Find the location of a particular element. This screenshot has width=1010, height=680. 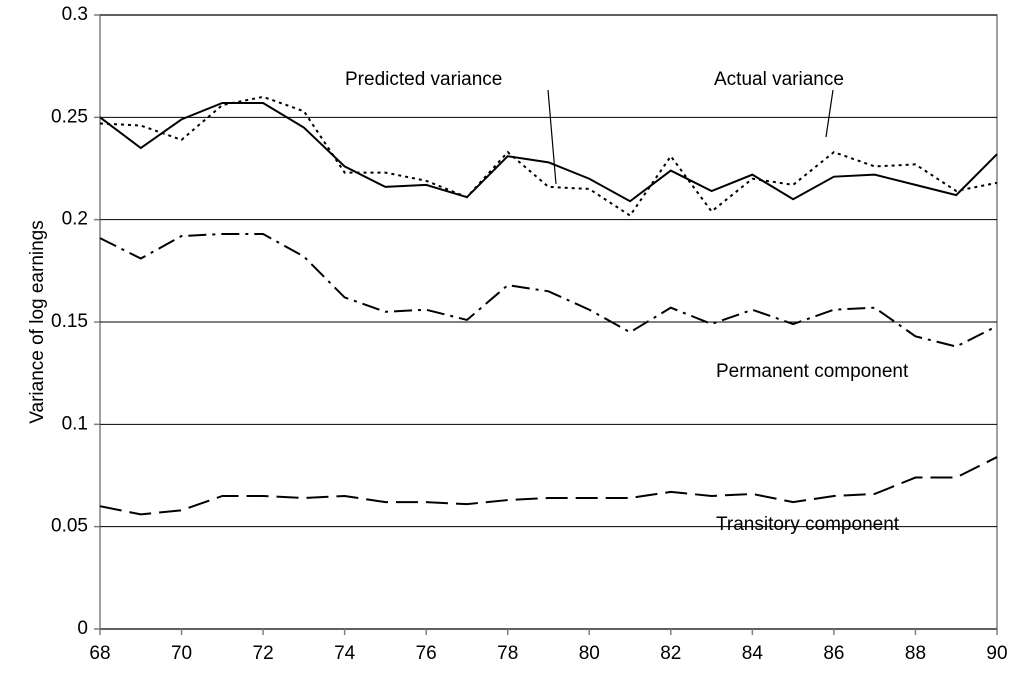

x-tick-label: 88 is located at coordinates (915, 653).